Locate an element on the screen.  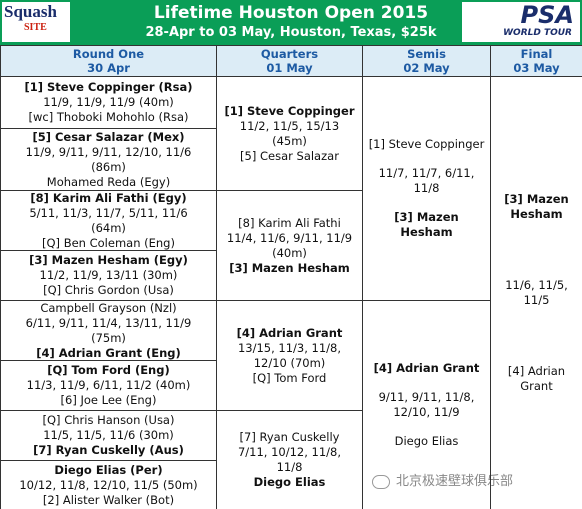
logo-text: WORLD TOUR is located at coordinates (537, 33).